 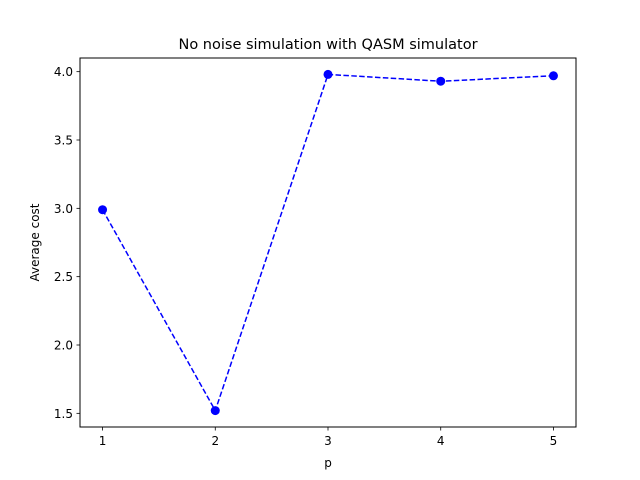 What do you see at coordinates (554, 441) in the screenshot?
I see `x-tick-label: 5` at bounding box center [554, 441].